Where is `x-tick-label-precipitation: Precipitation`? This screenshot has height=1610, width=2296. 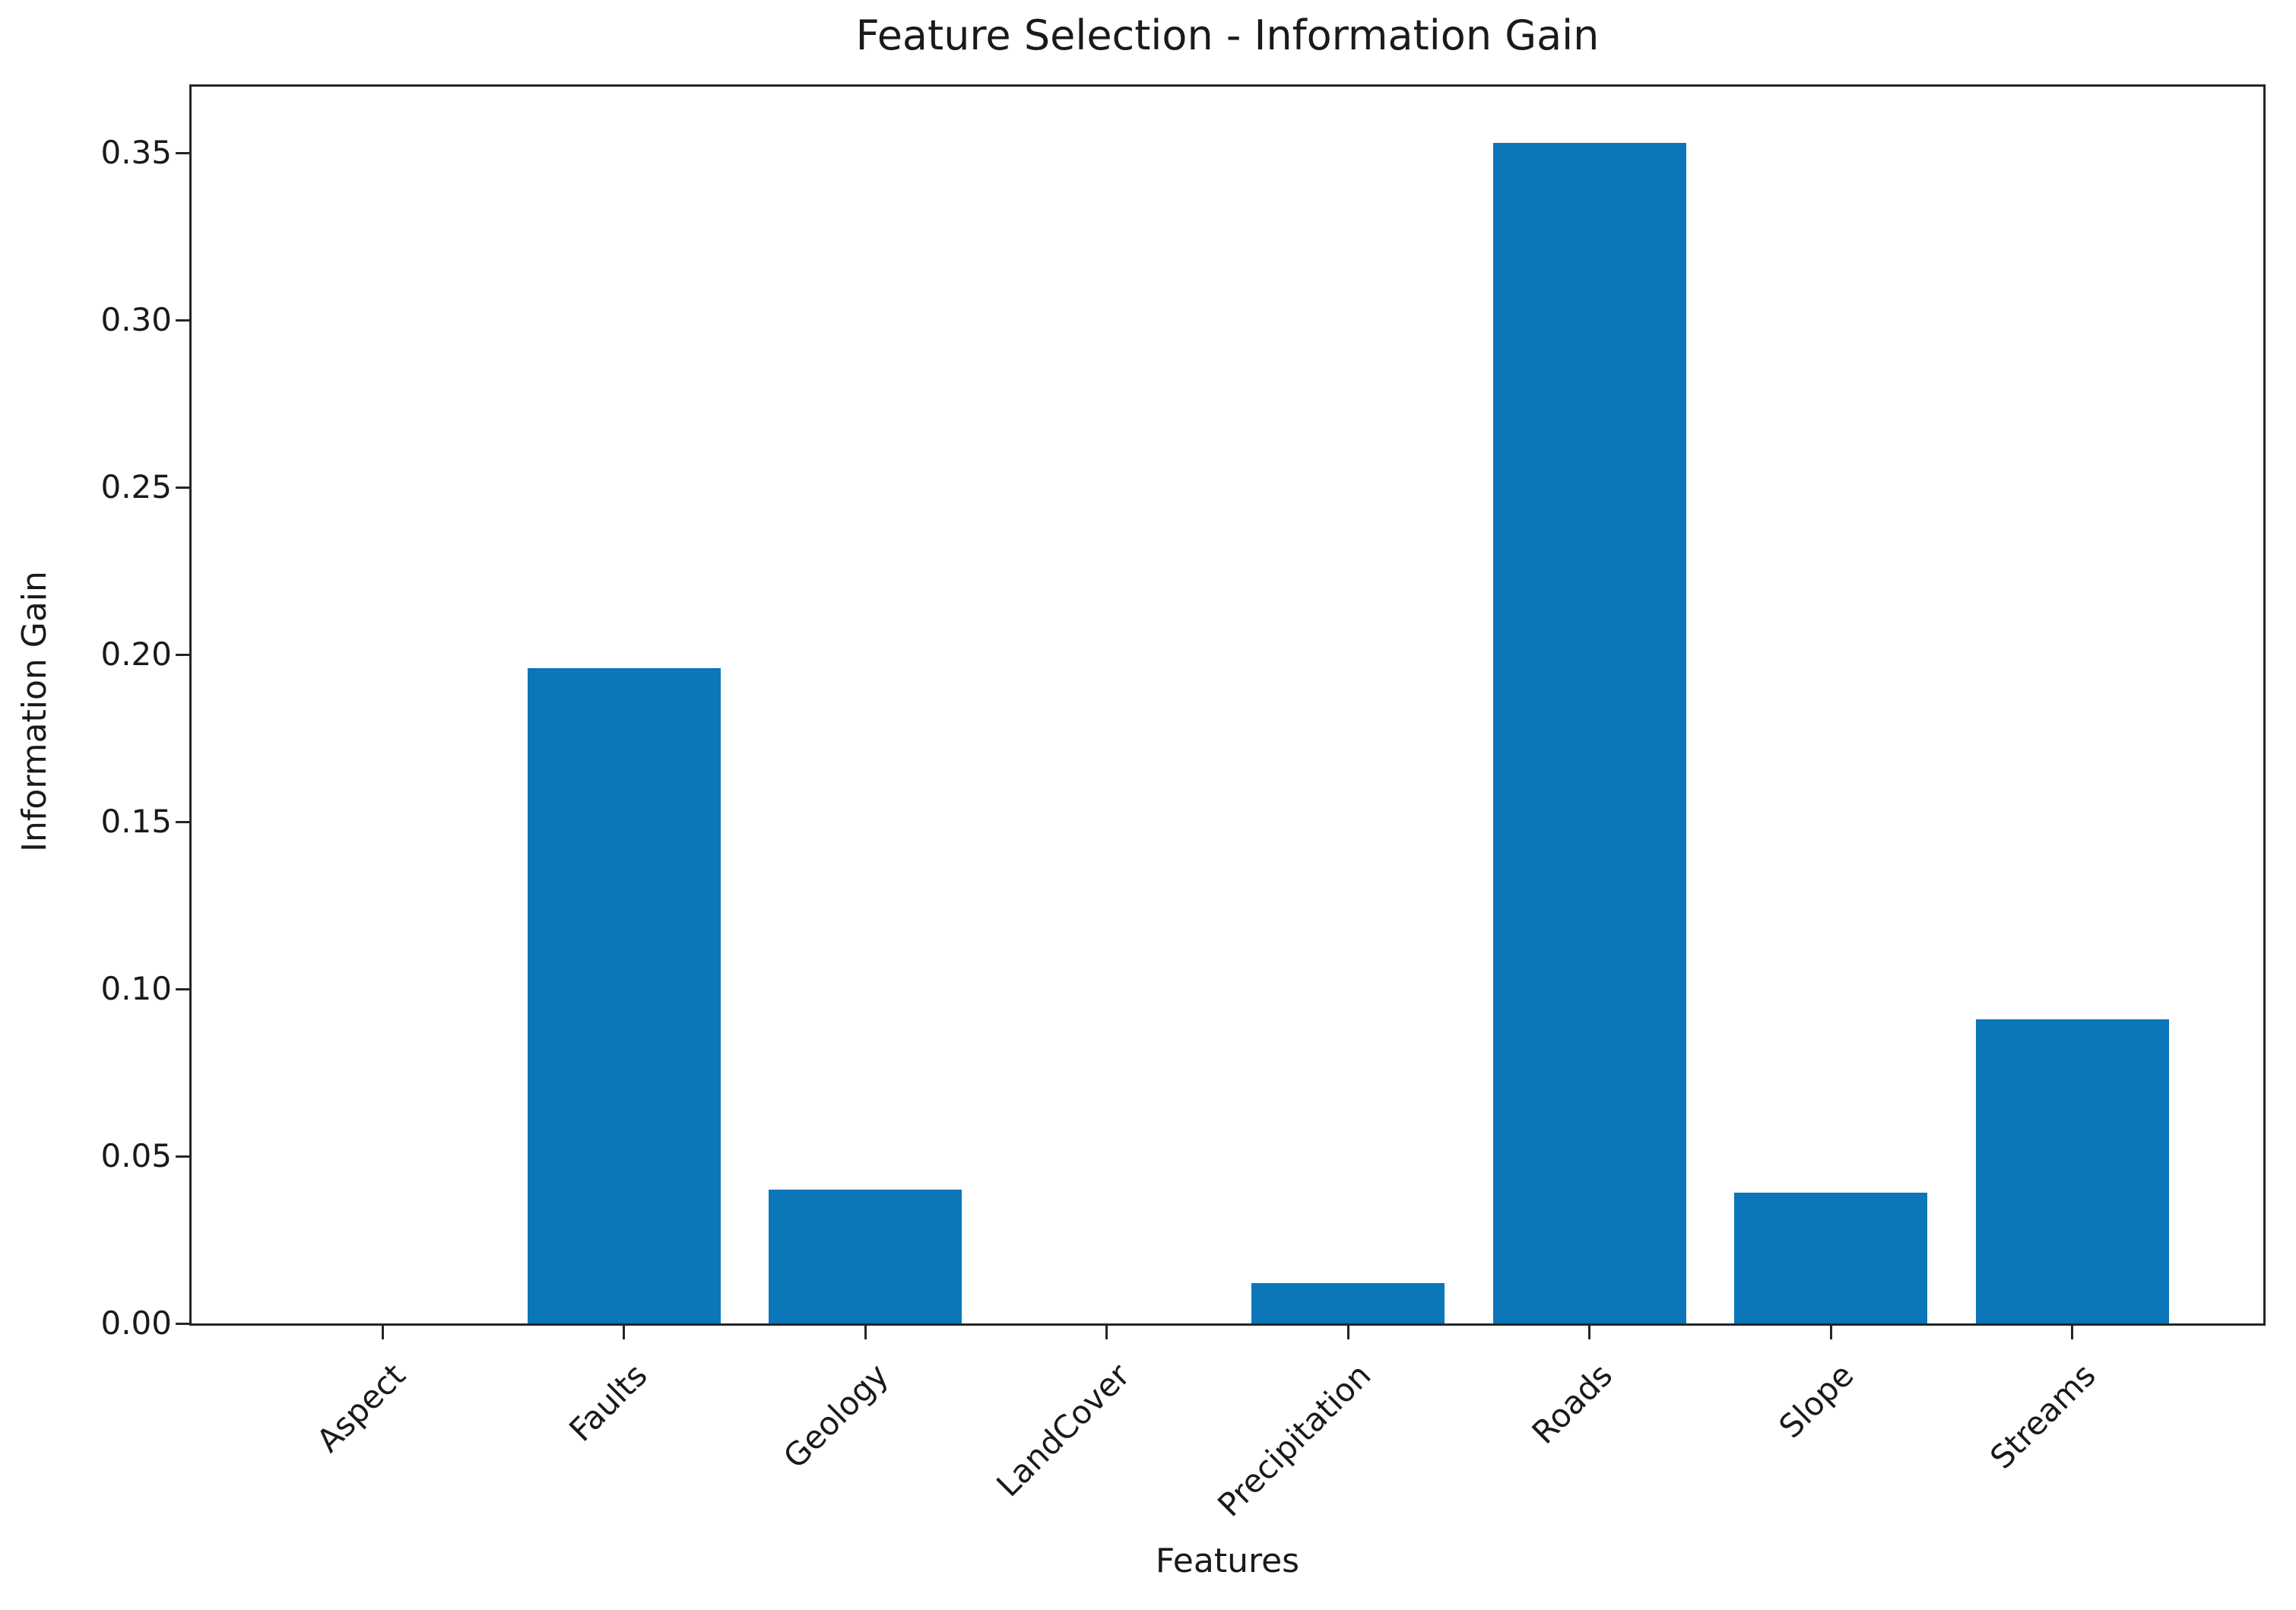 x-tick-label-precipitation: Precipitation is located at coordinates (1294, 1440).